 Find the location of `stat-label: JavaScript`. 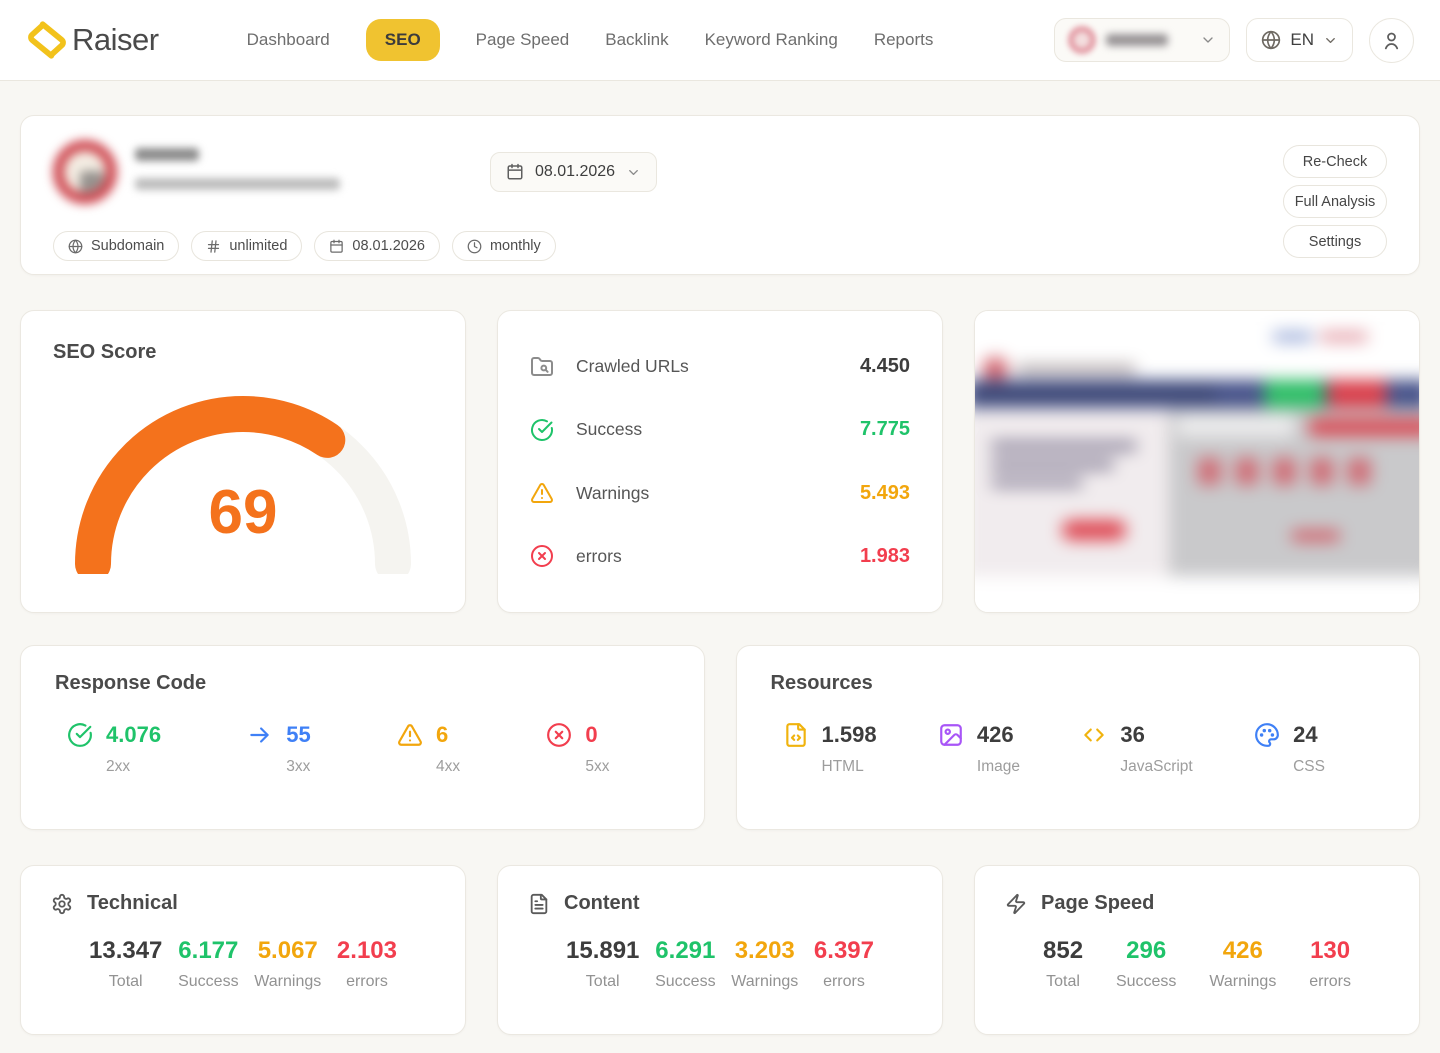

stat-label: JavaScript is located at coordinates (1156, 766).